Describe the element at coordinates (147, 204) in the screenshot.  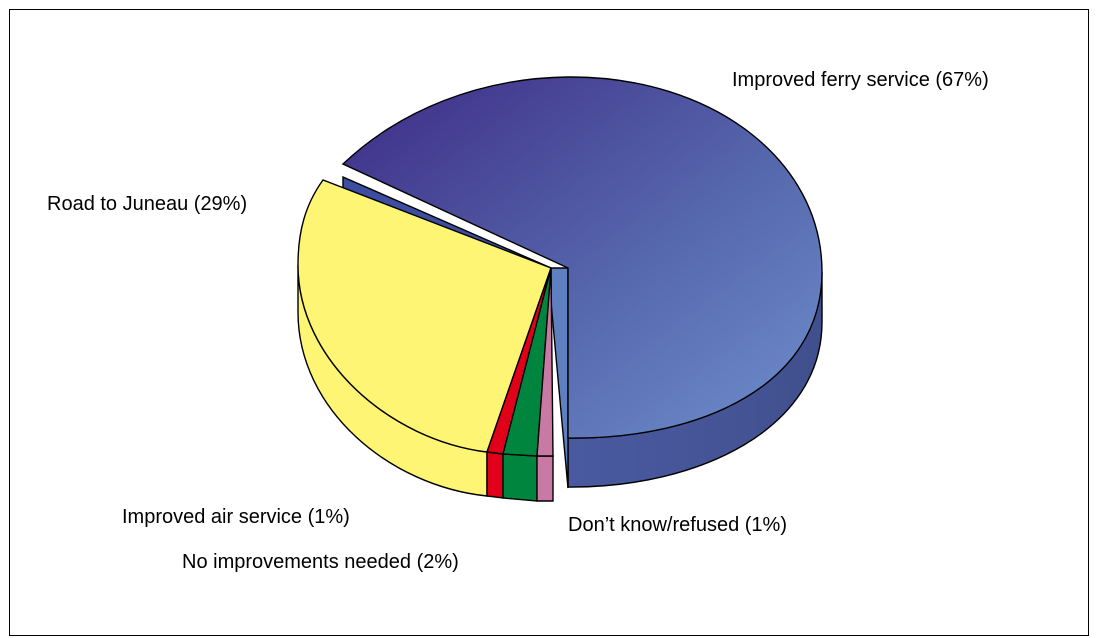
I see `label-road: Road to Juneau (29%)` at that location.